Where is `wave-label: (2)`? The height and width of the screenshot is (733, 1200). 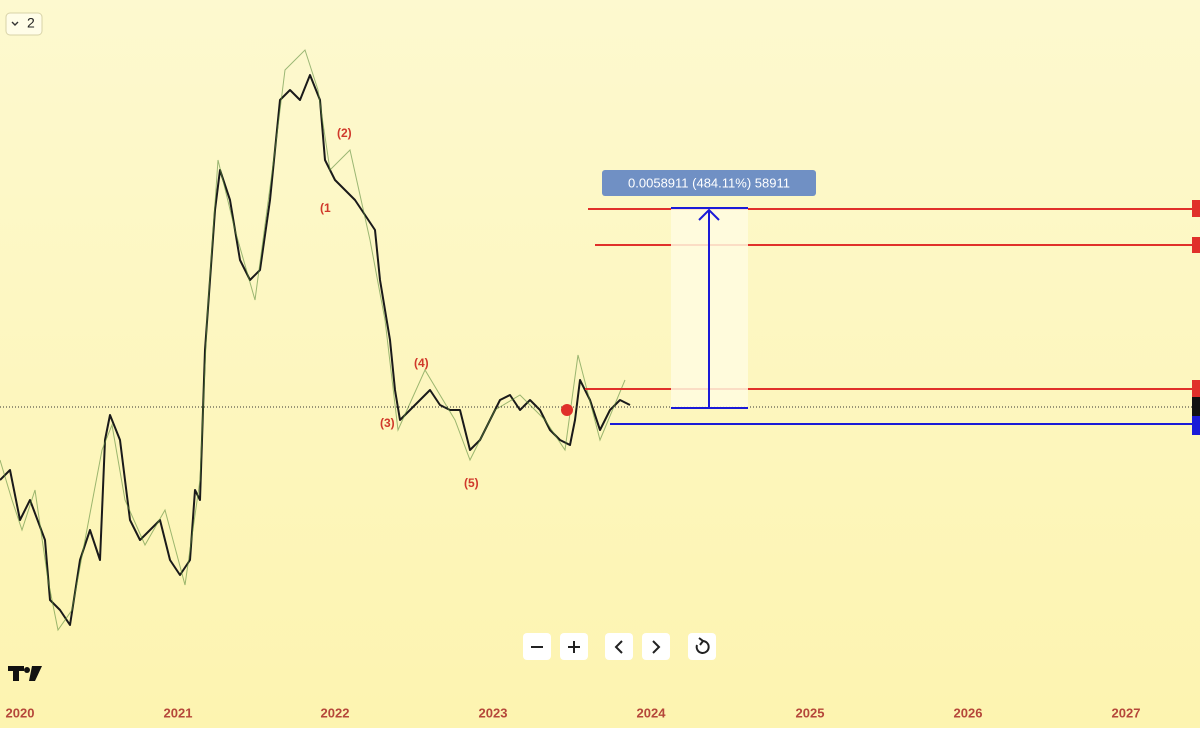
wave-label: (2) is located at coordinates (344, 133).